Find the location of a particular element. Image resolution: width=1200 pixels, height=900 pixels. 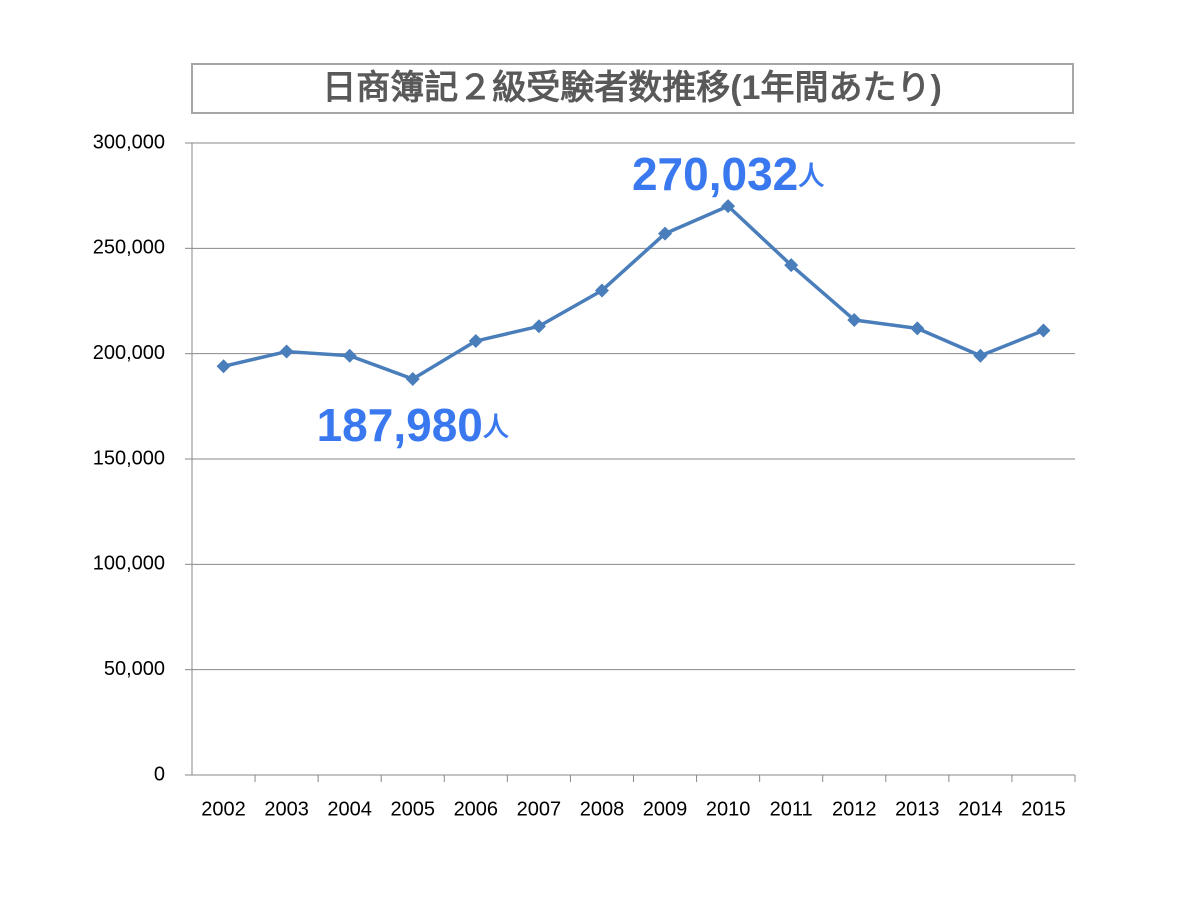

y-tick-label: 150,000 is located at coordinates (129, 458).